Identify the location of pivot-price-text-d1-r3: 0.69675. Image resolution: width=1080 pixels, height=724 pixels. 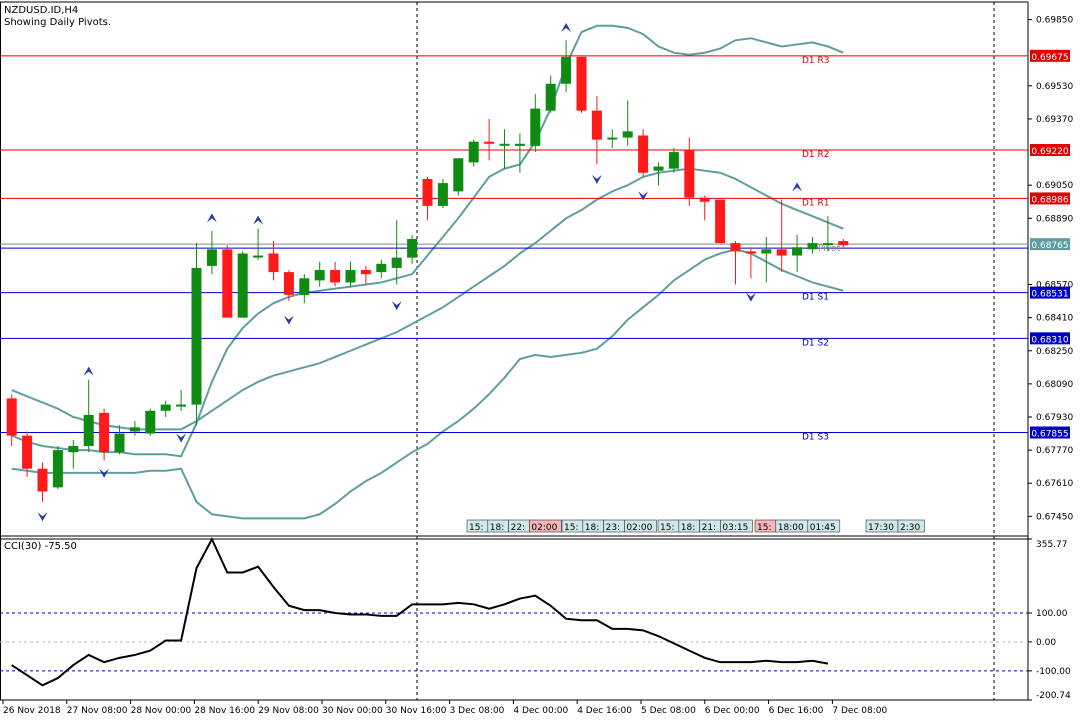
(1049, 58).